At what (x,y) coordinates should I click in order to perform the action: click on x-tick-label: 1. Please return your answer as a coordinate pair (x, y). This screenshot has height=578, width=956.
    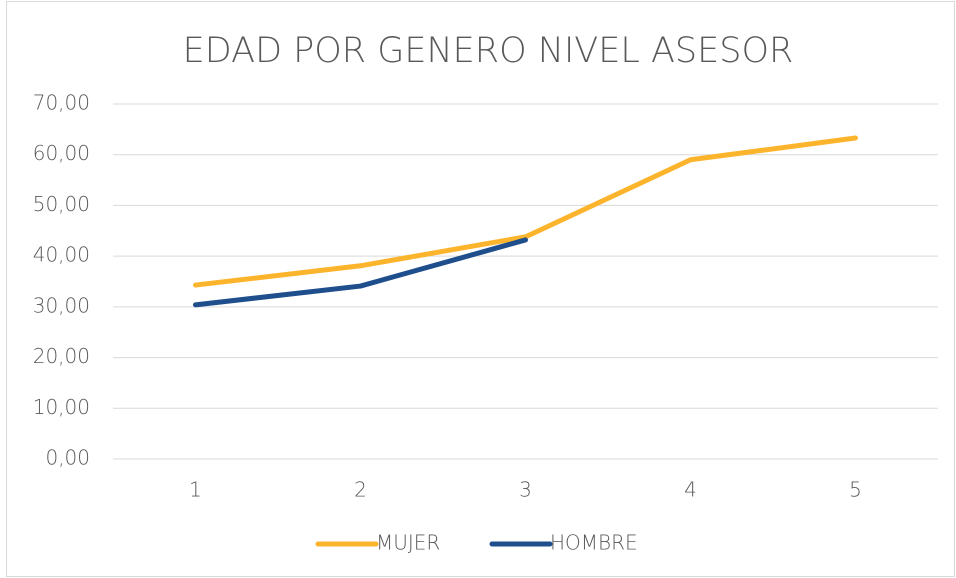
    Looking at the image, I should click on (195, 490).